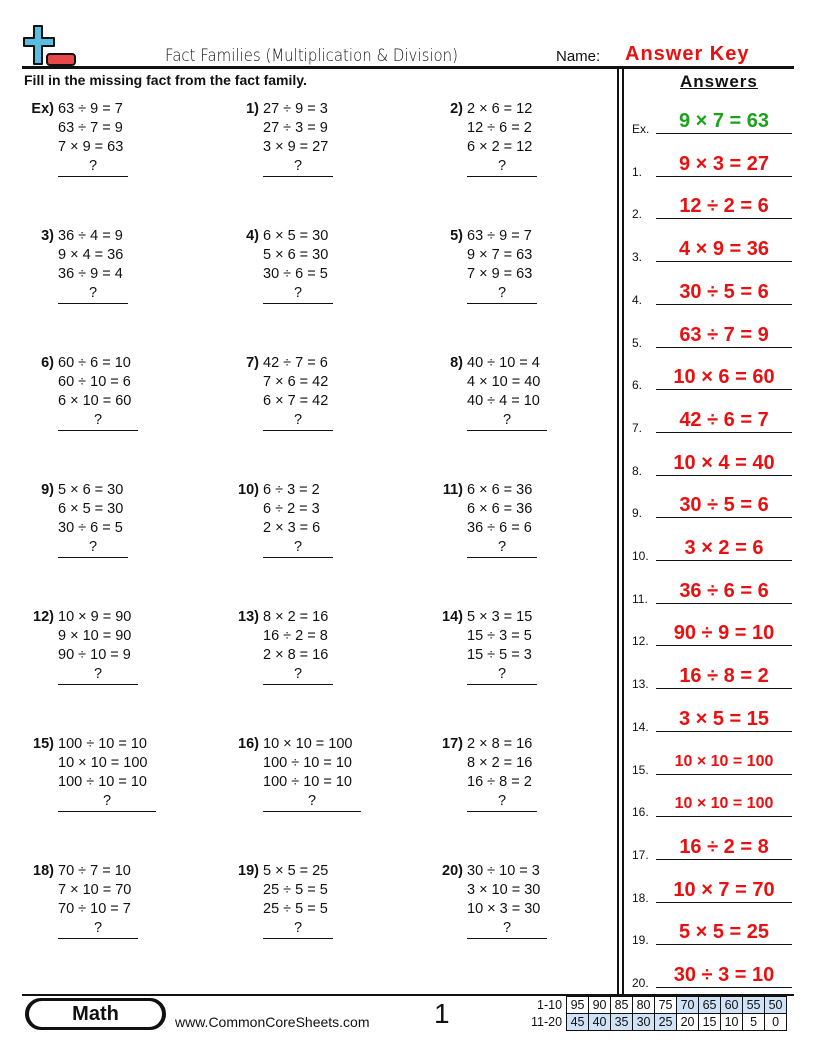 The width and height of the screenshot is (816, 1056). What do you see at coordinates (296, 401) in the screenshot?
I see `fact-line: 6 × 7 = 42` at bounding box center [296, 401].